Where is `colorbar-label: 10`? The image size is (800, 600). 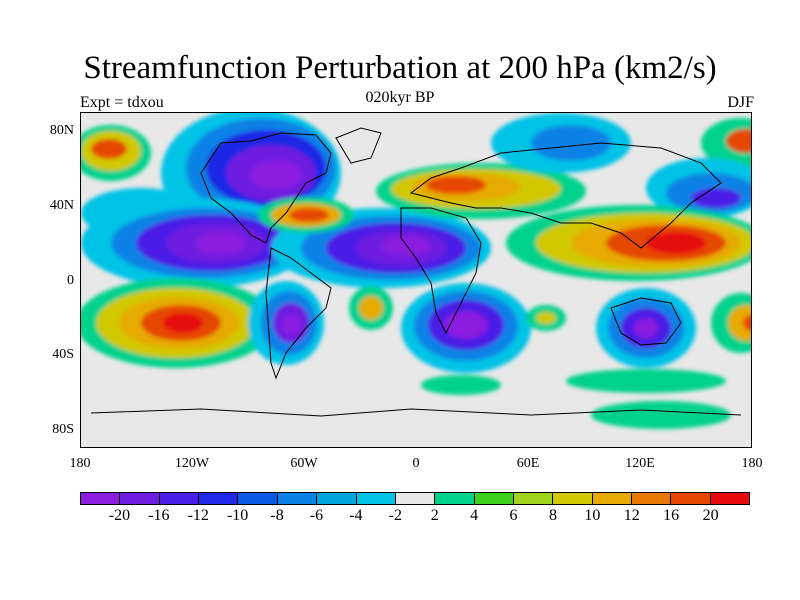
colorbar-label: 10 is located at coordinates (592, 515).